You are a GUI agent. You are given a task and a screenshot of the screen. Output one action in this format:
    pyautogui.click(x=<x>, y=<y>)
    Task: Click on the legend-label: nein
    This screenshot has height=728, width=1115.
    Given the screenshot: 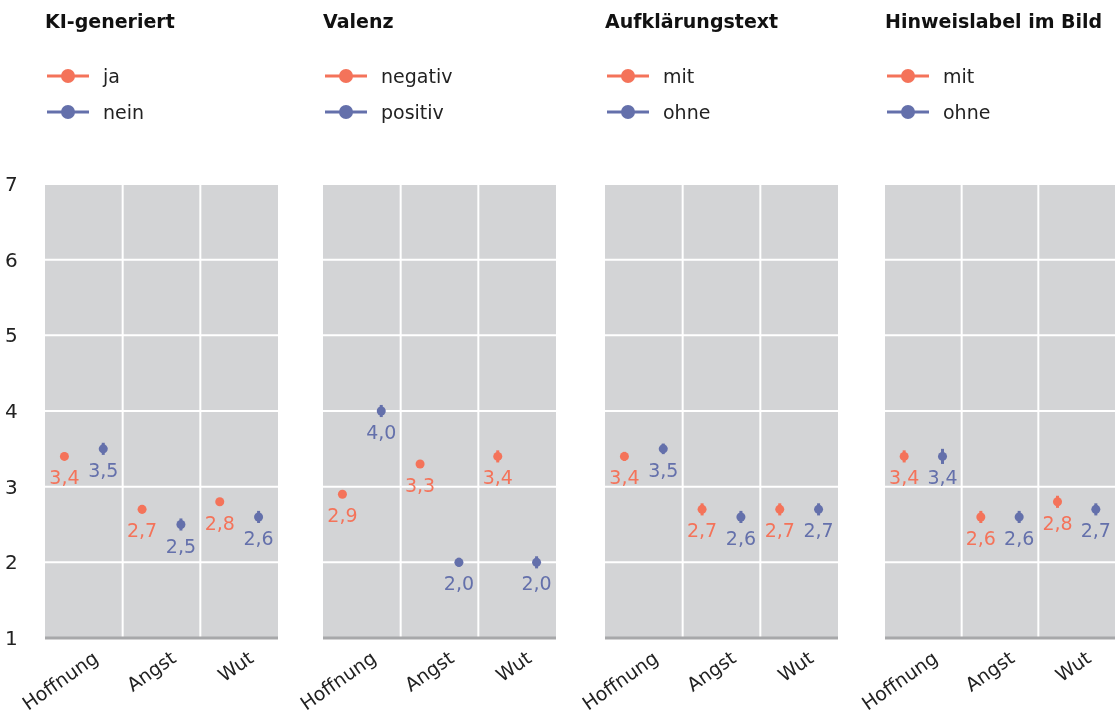 What is the action you would take?
    pyautogui.click(x=124, y=112)
    